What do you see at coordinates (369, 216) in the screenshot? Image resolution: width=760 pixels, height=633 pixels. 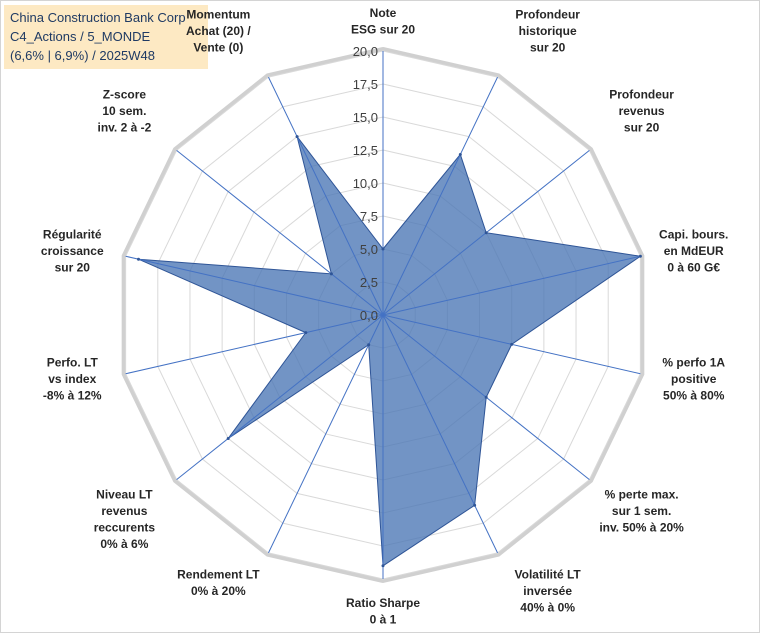 I see `radar-tick-label: 7,5` at bounding box center [369, 216].